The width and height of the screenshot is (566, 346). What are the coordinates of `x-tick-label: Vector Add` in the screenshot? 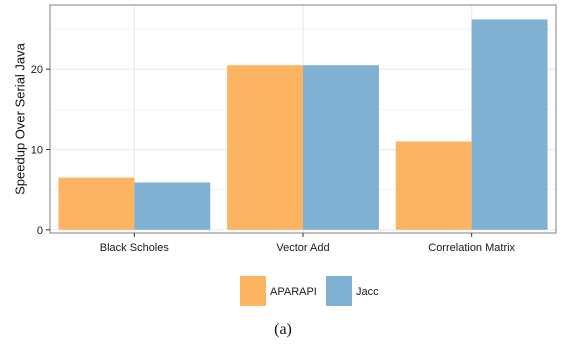 It's located at (302, 248).